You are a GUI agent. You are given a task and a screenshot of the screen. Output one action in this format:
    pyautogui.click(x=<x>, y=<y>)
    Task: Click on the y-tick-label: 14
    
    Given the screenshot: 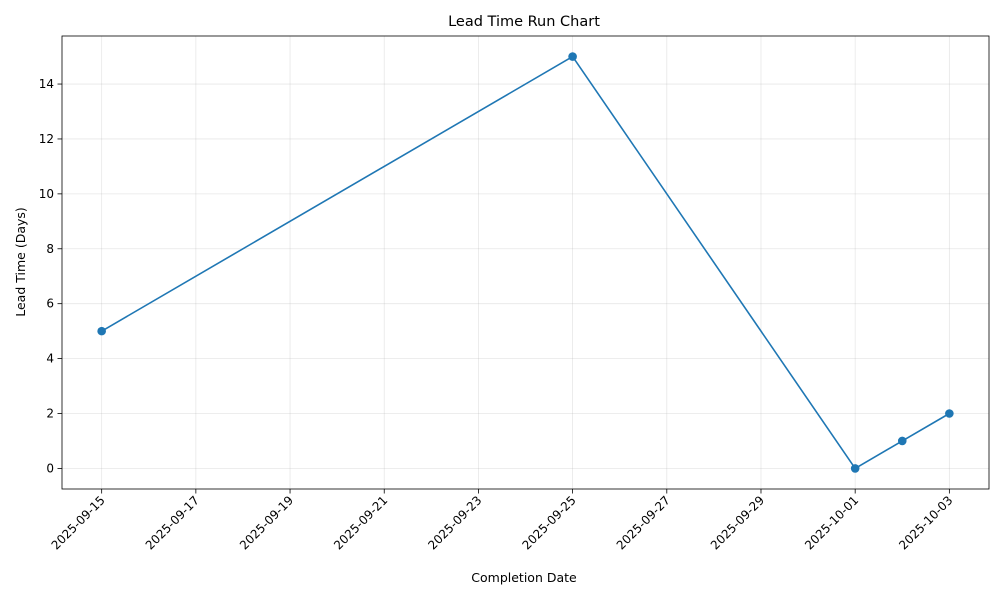 What is the action you would take?
    pyautogui.click(x=46, y=84)
    